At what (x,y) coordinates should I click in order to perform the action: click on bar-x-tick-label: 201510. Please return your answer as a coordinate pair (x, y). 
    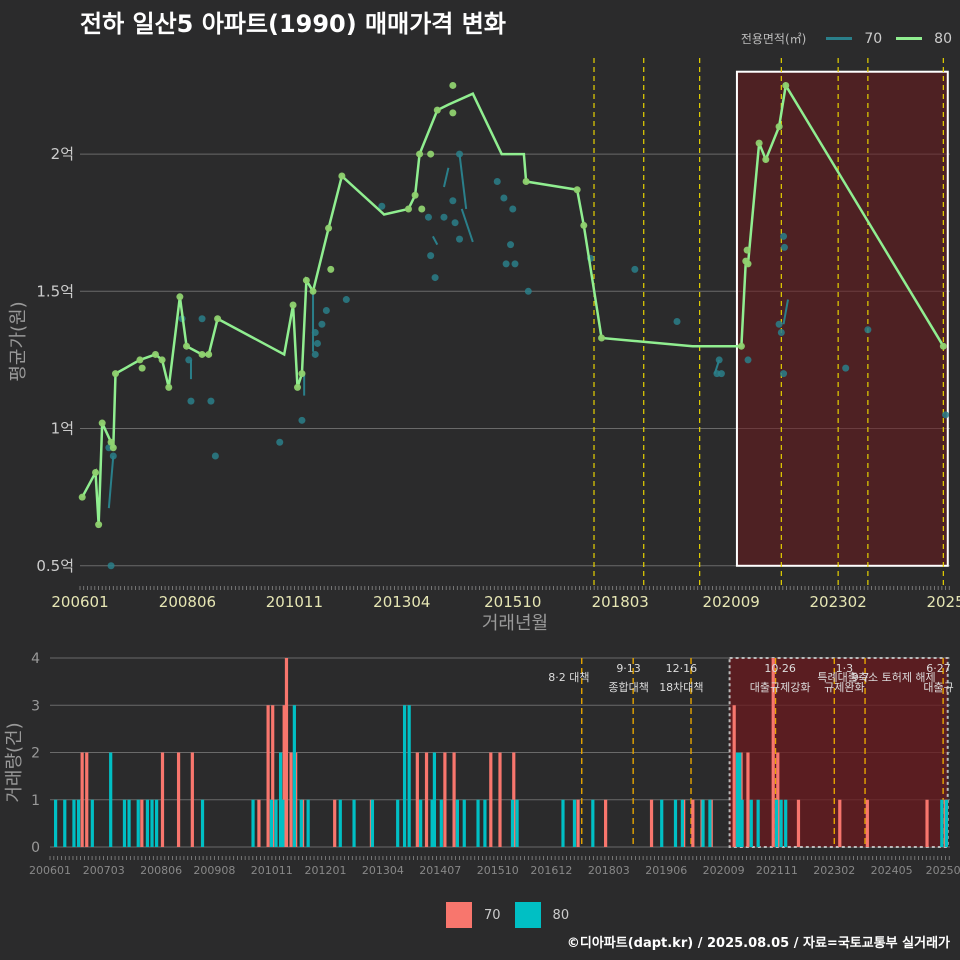
    Looking at the image, I should click on (498, 870).